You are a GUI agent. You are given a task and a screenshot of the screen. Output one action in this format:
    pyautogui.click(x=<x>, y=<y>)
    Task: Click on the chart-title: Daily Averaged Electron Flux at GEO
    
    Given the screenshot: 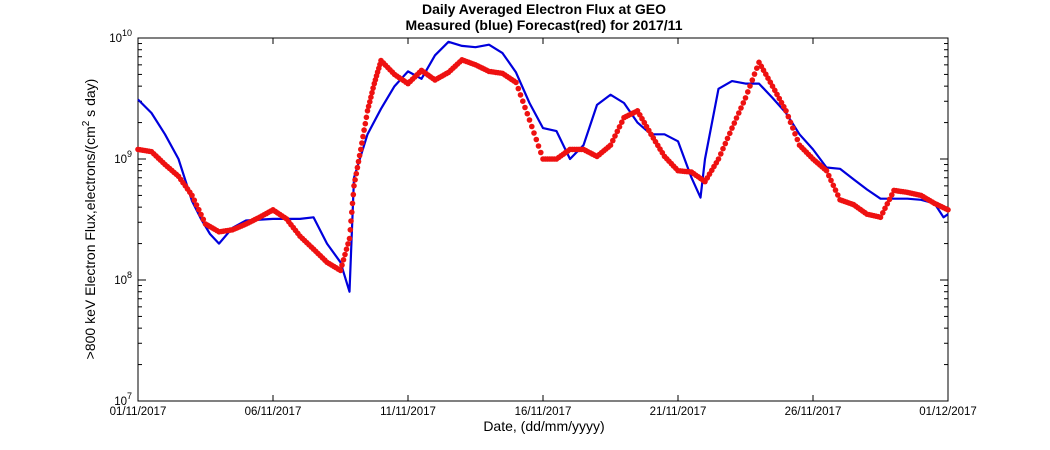 What is the action you would take?
    pyautogui.click(x=544, y=9)
    